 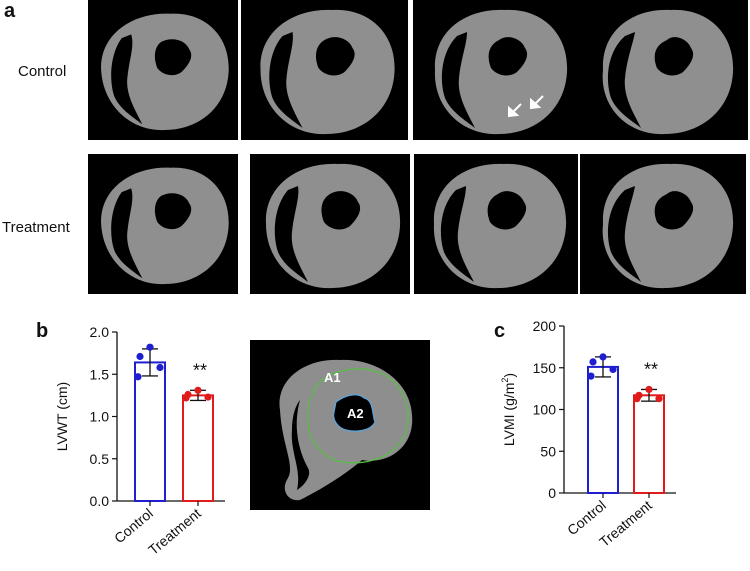 What do you see at coordinates (10, 11) in the screenshot?
I see `panel-label-a: a` at bounding box center [10, 11].